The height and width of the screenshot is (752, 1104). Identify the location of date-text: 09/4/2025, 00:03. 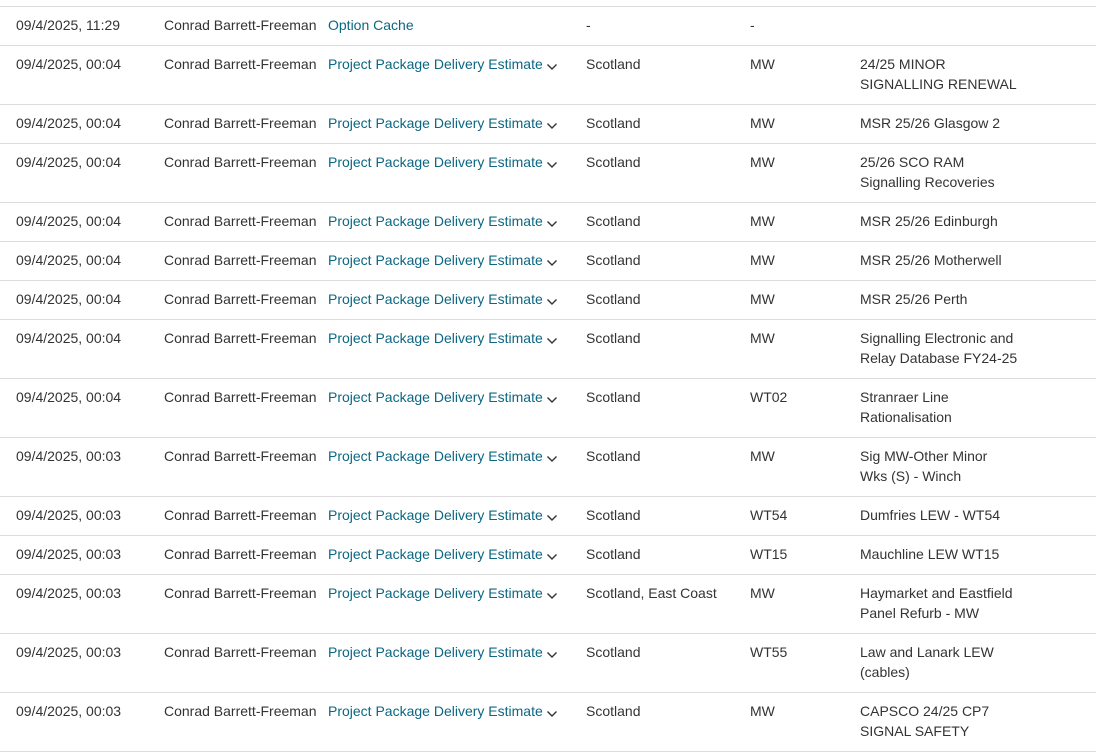
(69, 554).